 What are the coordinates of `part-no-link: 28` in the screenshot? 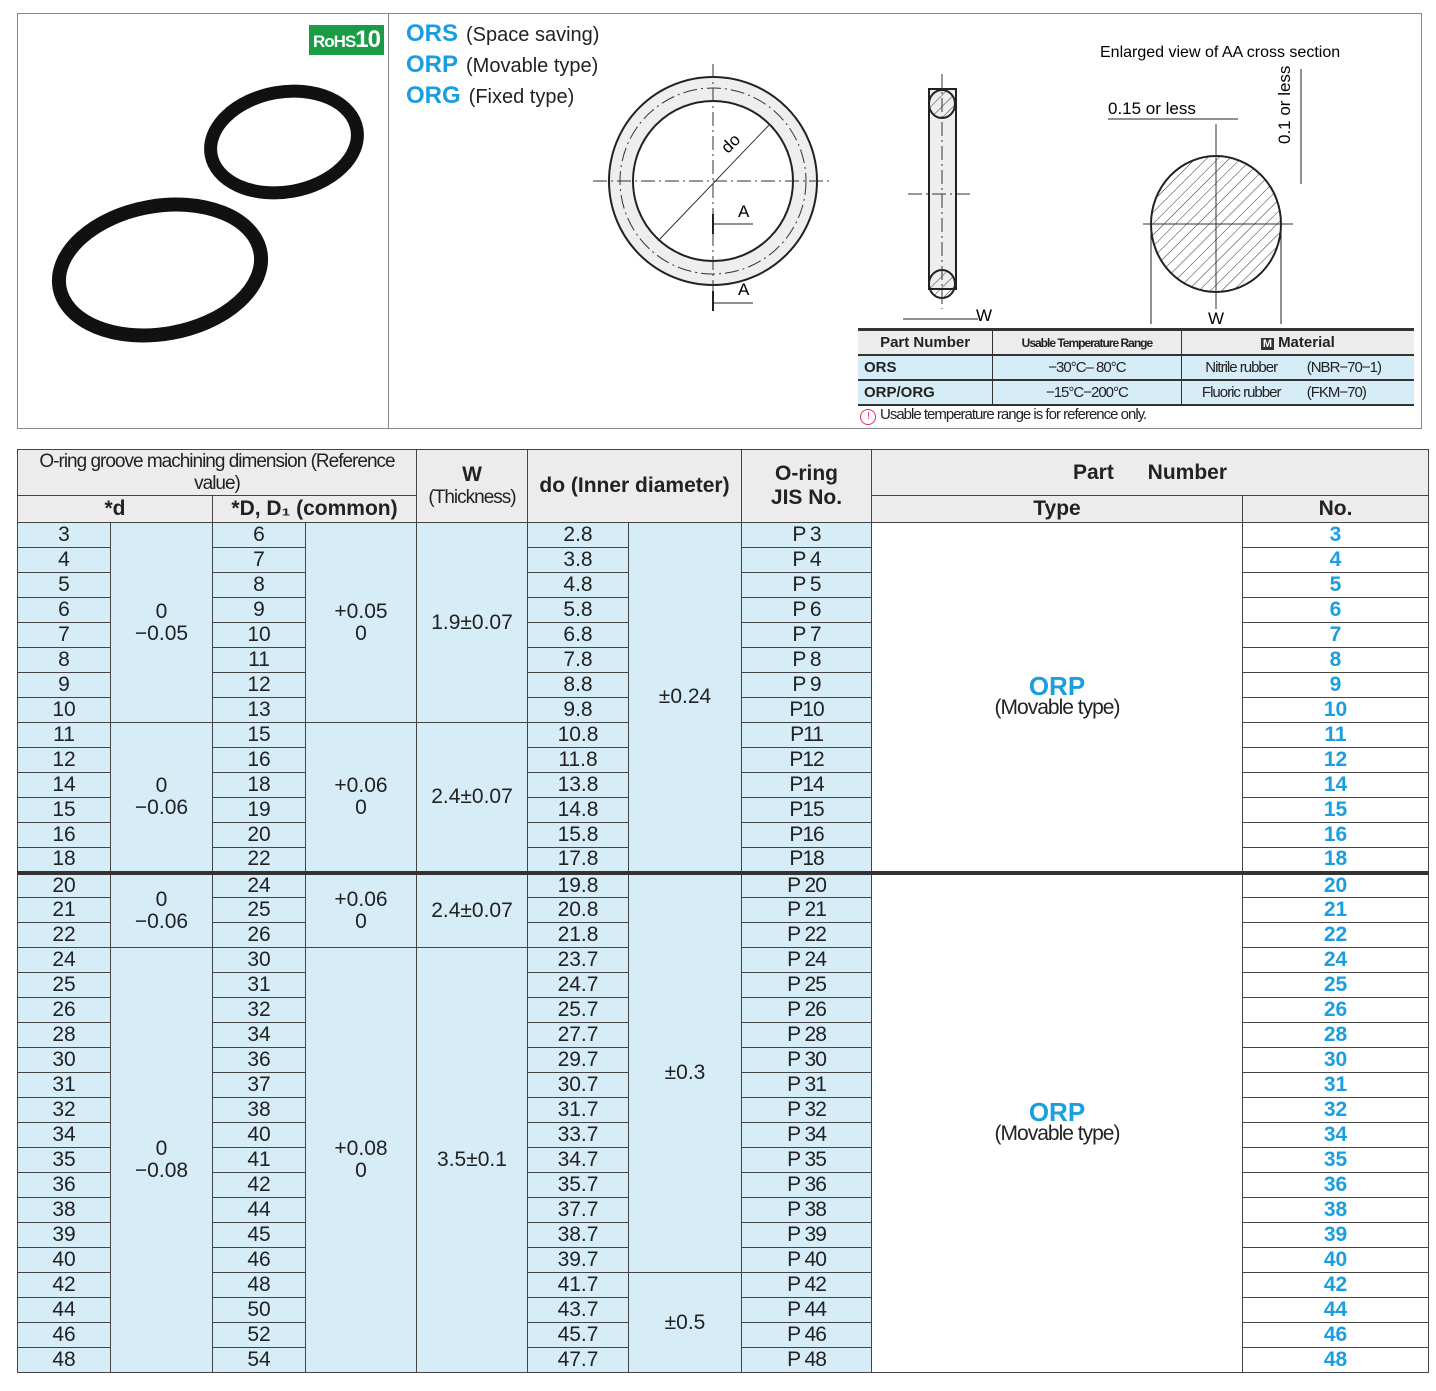 It's located at (1335, 1035).